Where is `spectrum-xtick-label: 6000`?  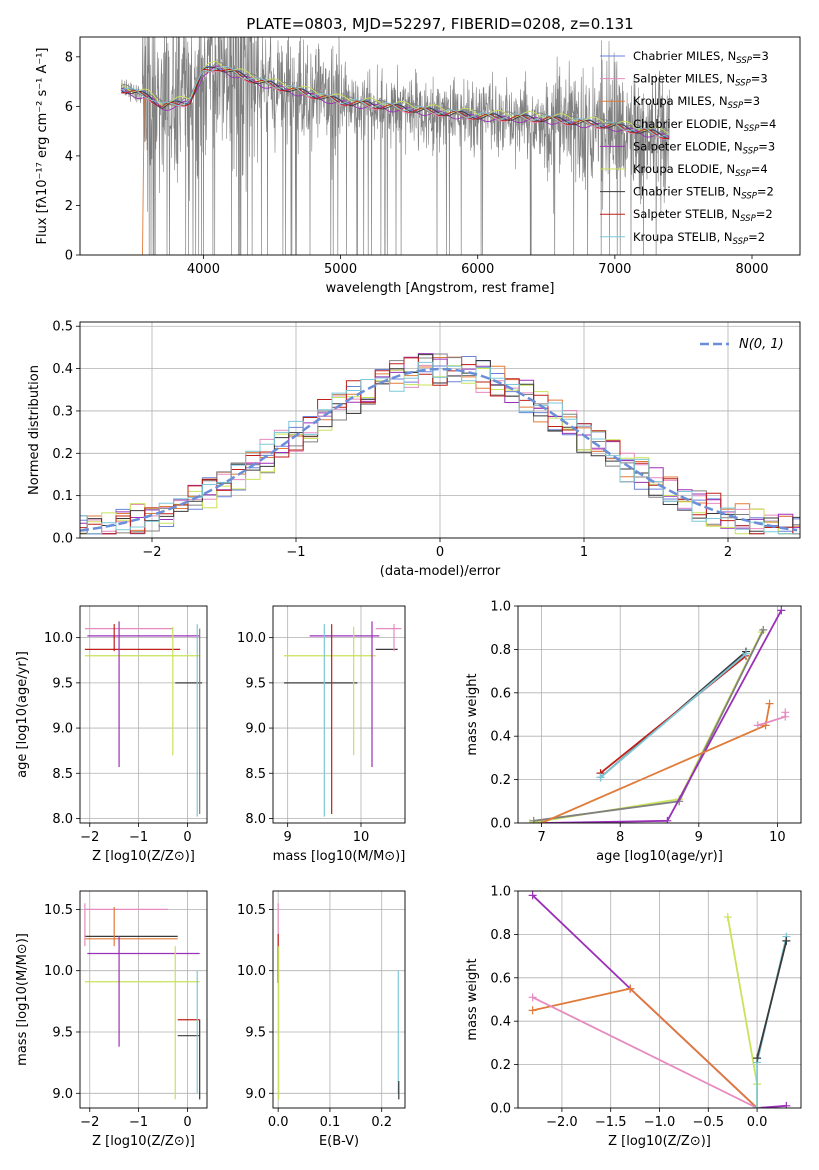 spectrum-xtick-label: 6000 is located at coordinates (477, 269).